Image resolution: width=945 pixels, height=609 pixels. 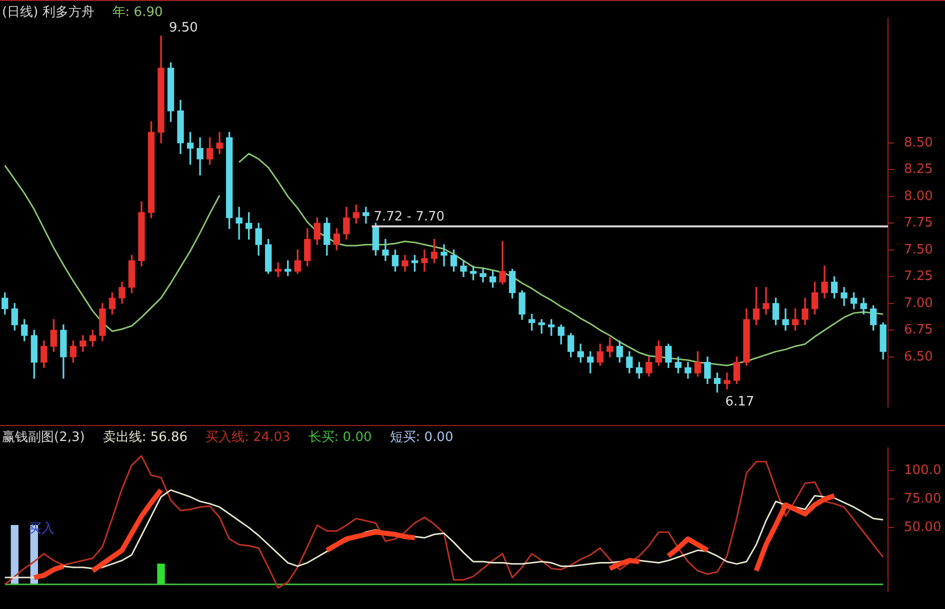 I want to click on y-tick-label: 100.0, so click(x=923, y=470).